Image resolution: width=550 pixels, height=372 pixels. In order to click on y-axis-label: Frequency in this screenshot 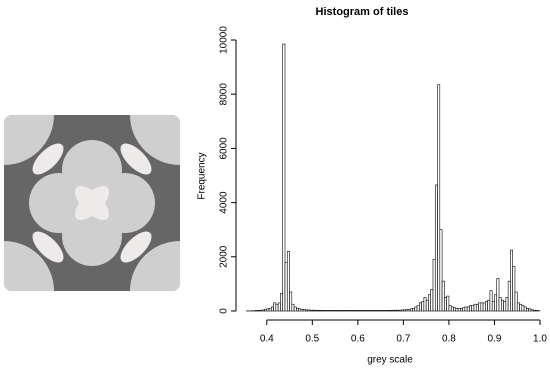, I will do `click(202, 175)`.